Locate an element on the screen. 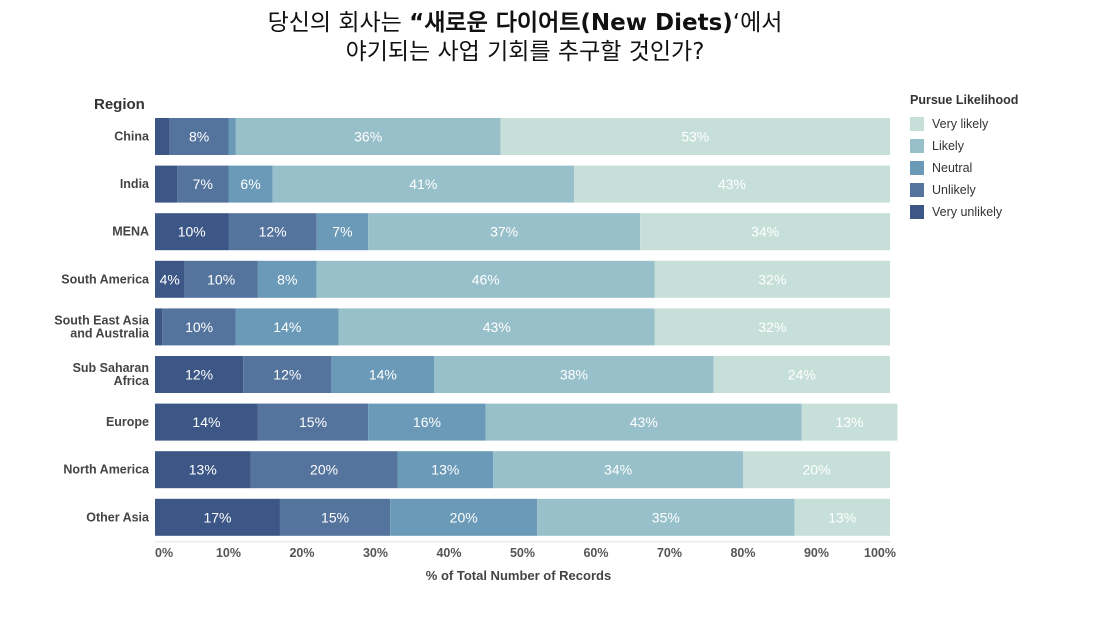 The width and height of the screenshot is (1113, 622). data-label: 36% is located at coordinates (368, 137).